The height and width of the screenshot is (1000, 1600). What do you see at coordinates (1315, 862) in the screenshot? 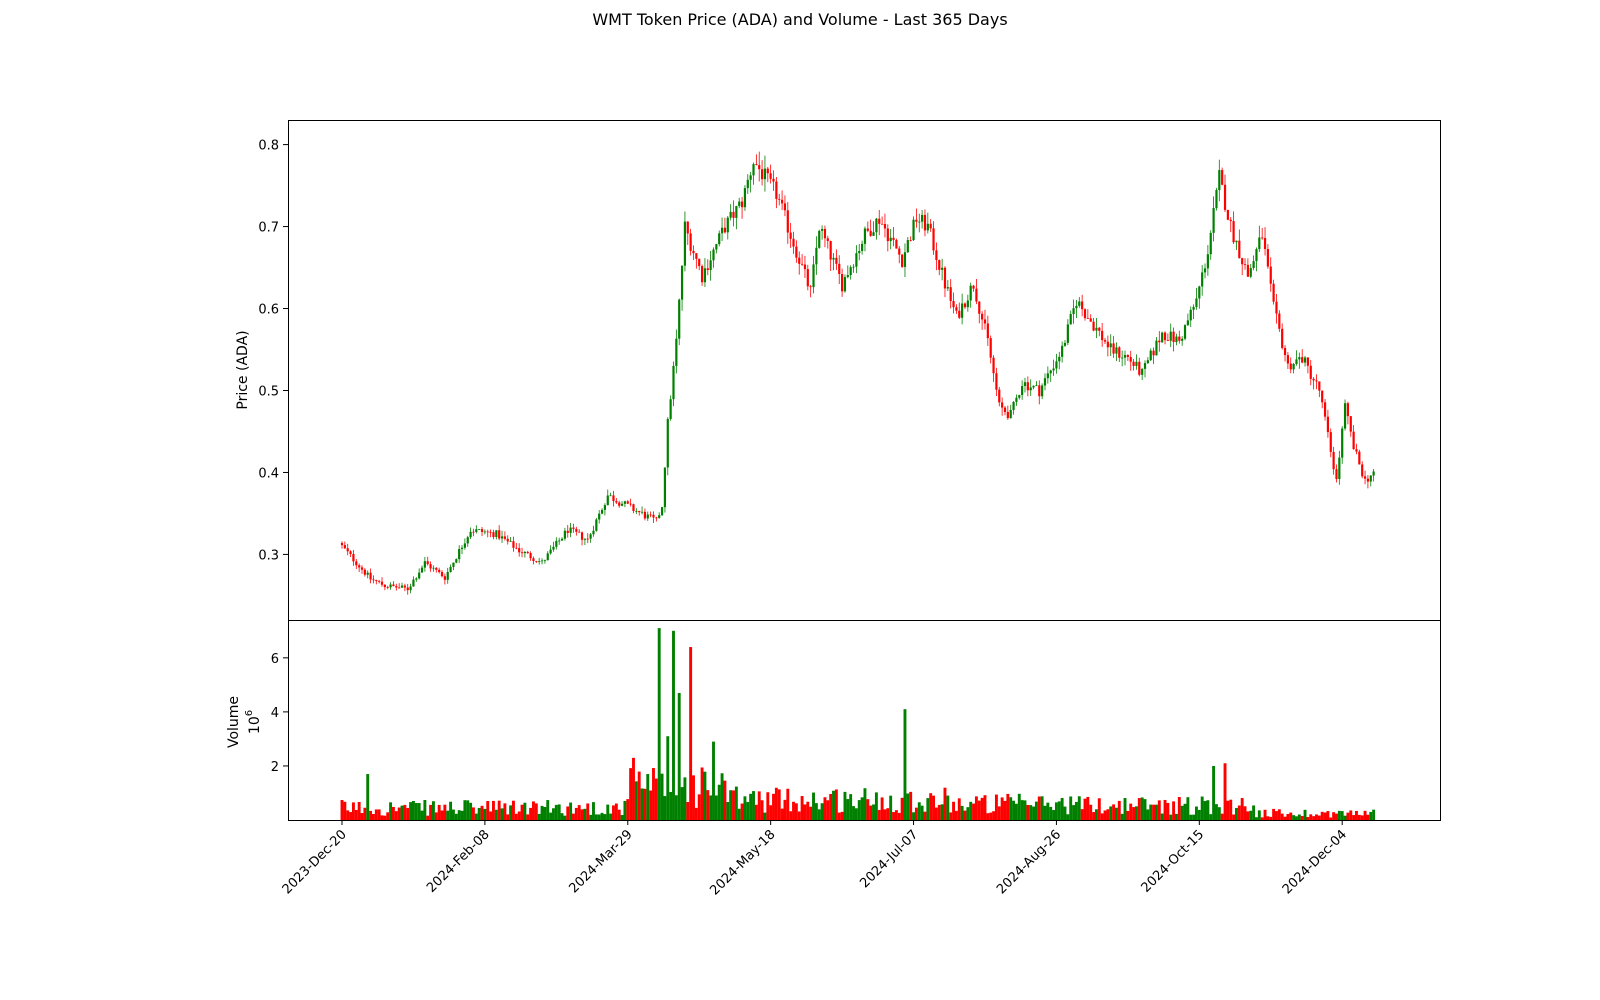
I see `x-tick-label: 2024-Dec-04` at bounding box center [1315, 862].